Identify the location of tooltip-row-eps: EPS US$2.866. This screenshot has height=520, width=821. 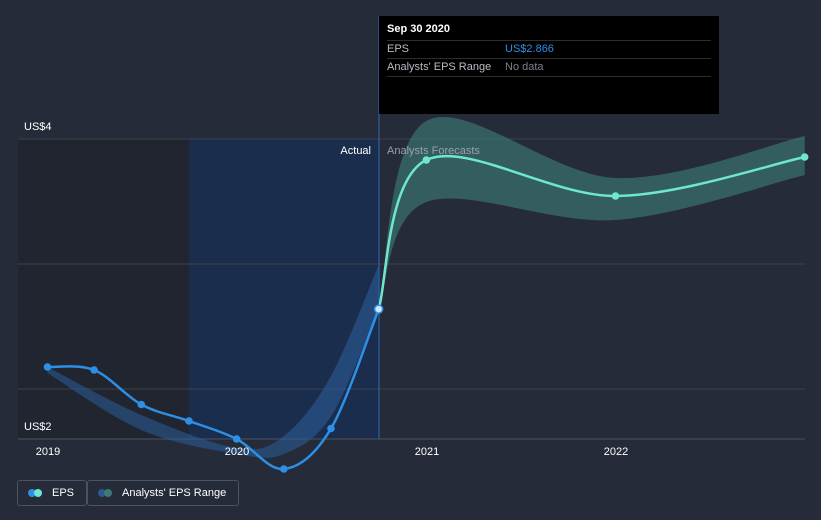
(549, 49).